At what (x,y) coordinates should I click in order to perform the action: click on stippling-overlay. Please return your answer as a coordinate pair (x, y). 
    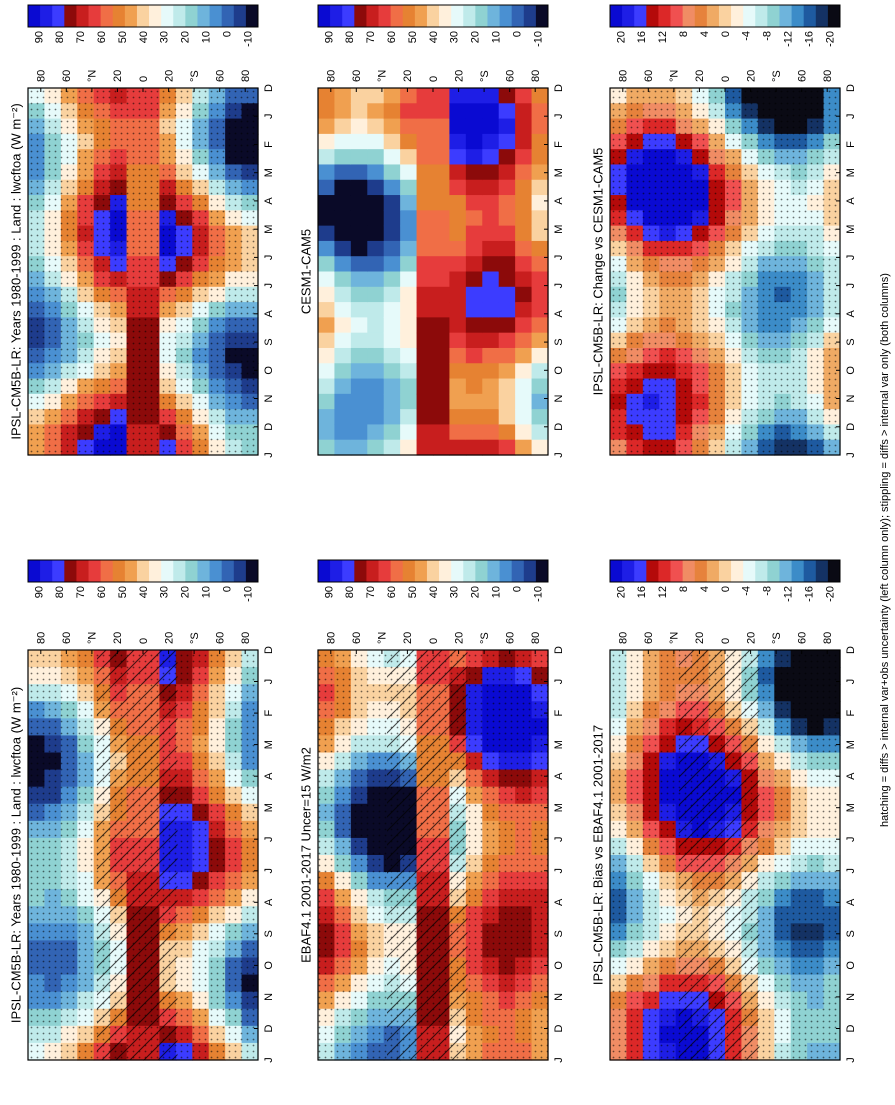
    Looking at the image, I should click on (725, 271).